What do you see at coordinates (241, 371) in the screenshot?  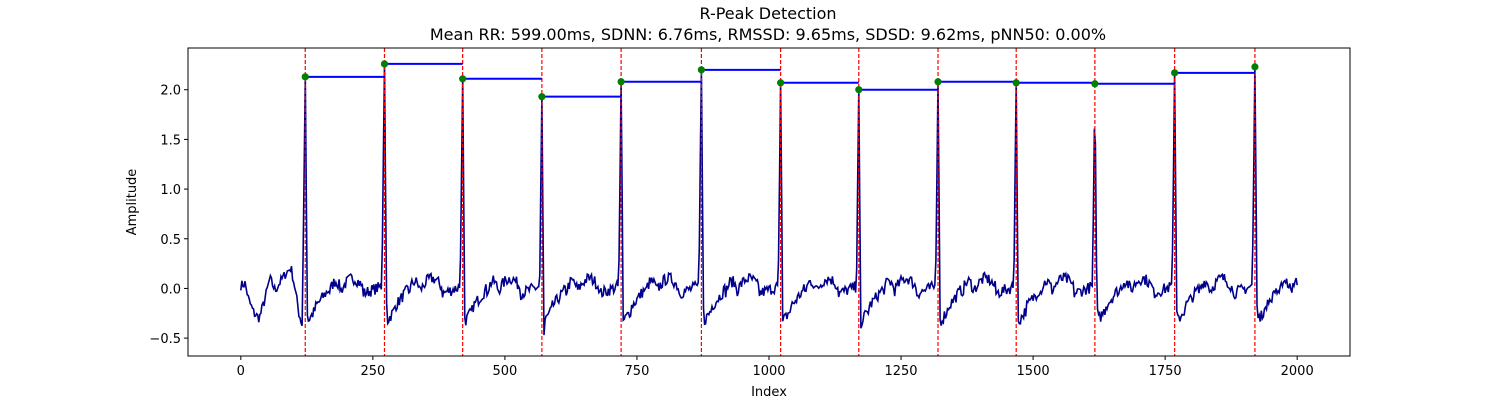 I see `x-tick-label: 0` at bounding box center [241, 371].